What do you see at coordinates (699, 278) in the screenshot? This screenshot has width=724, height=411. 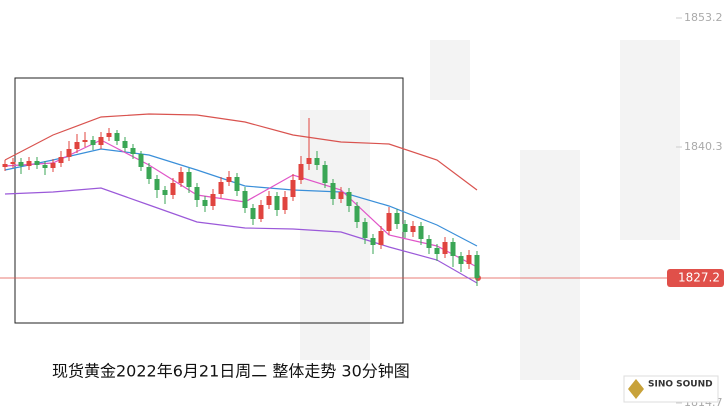 I see `last-price-label: 1827.2` at bounding box center [699, 278].